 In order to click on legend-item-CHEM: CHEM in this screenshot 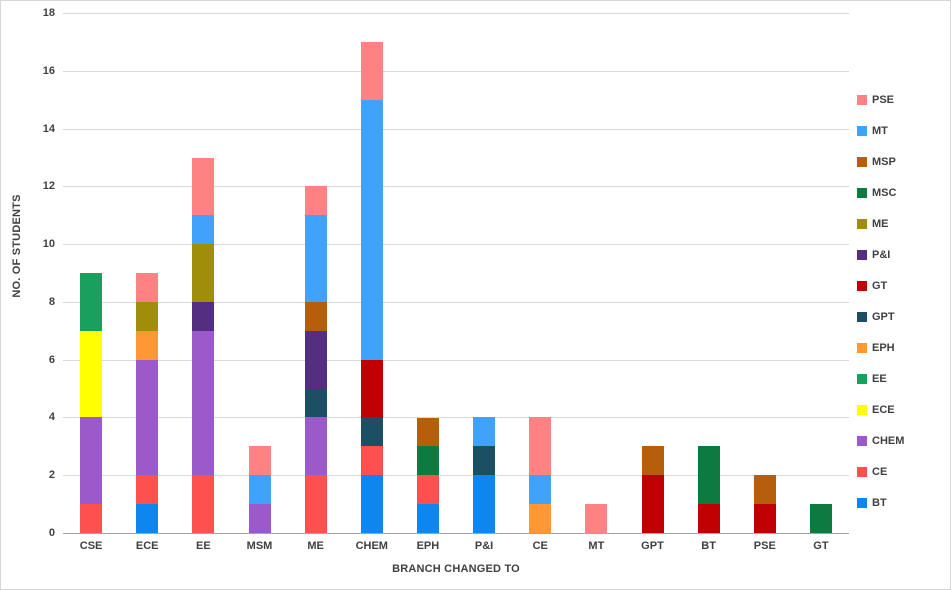, I will do `click(880, 440)`.